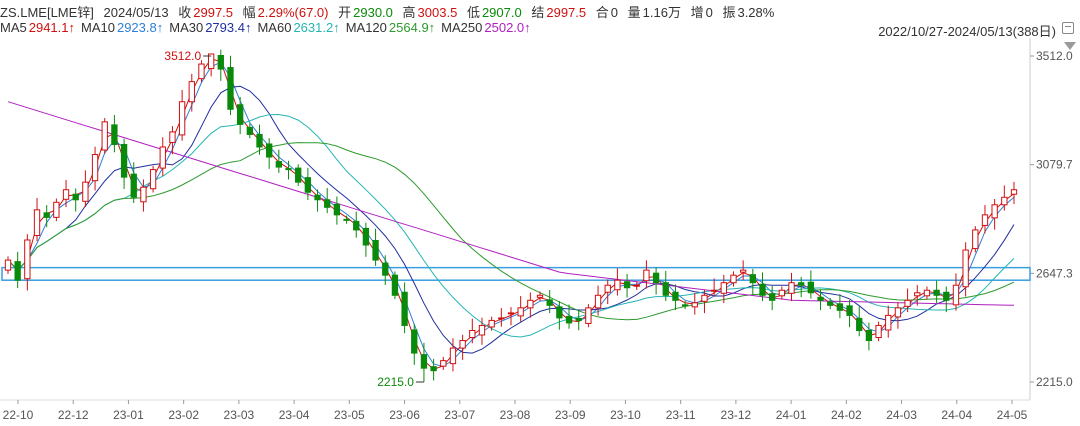 The image size is (1080, 426). What do you see at coordinates (293, 12) in the screenshot?
I see `change-value: 2.29%(67.0)` at bounding box center [293, 12].